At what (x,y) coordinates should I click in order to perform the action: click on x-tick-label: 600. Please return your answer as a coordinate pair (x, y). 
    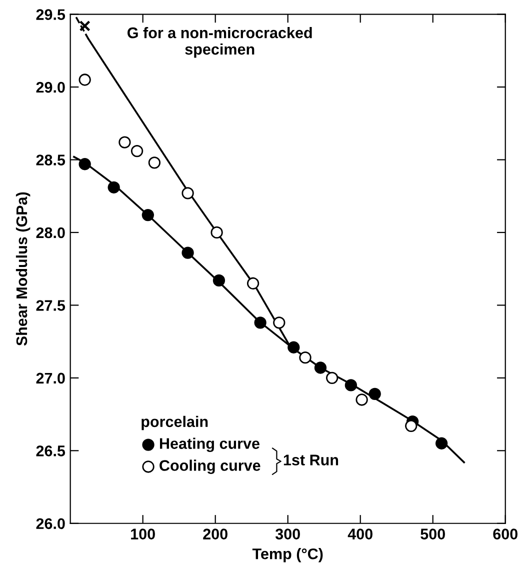
    Looking at the image, I should click on (505, 534).